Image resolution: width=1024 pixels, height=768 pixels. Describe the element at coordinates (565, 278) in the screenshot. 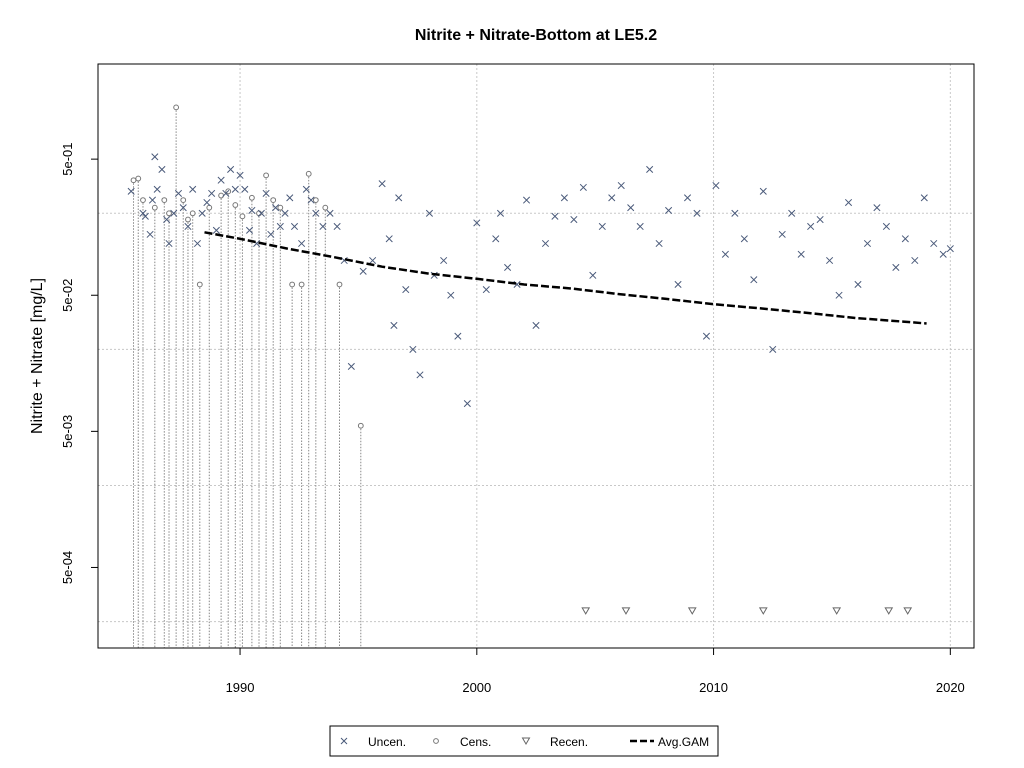

I see `gam-line` at that location.